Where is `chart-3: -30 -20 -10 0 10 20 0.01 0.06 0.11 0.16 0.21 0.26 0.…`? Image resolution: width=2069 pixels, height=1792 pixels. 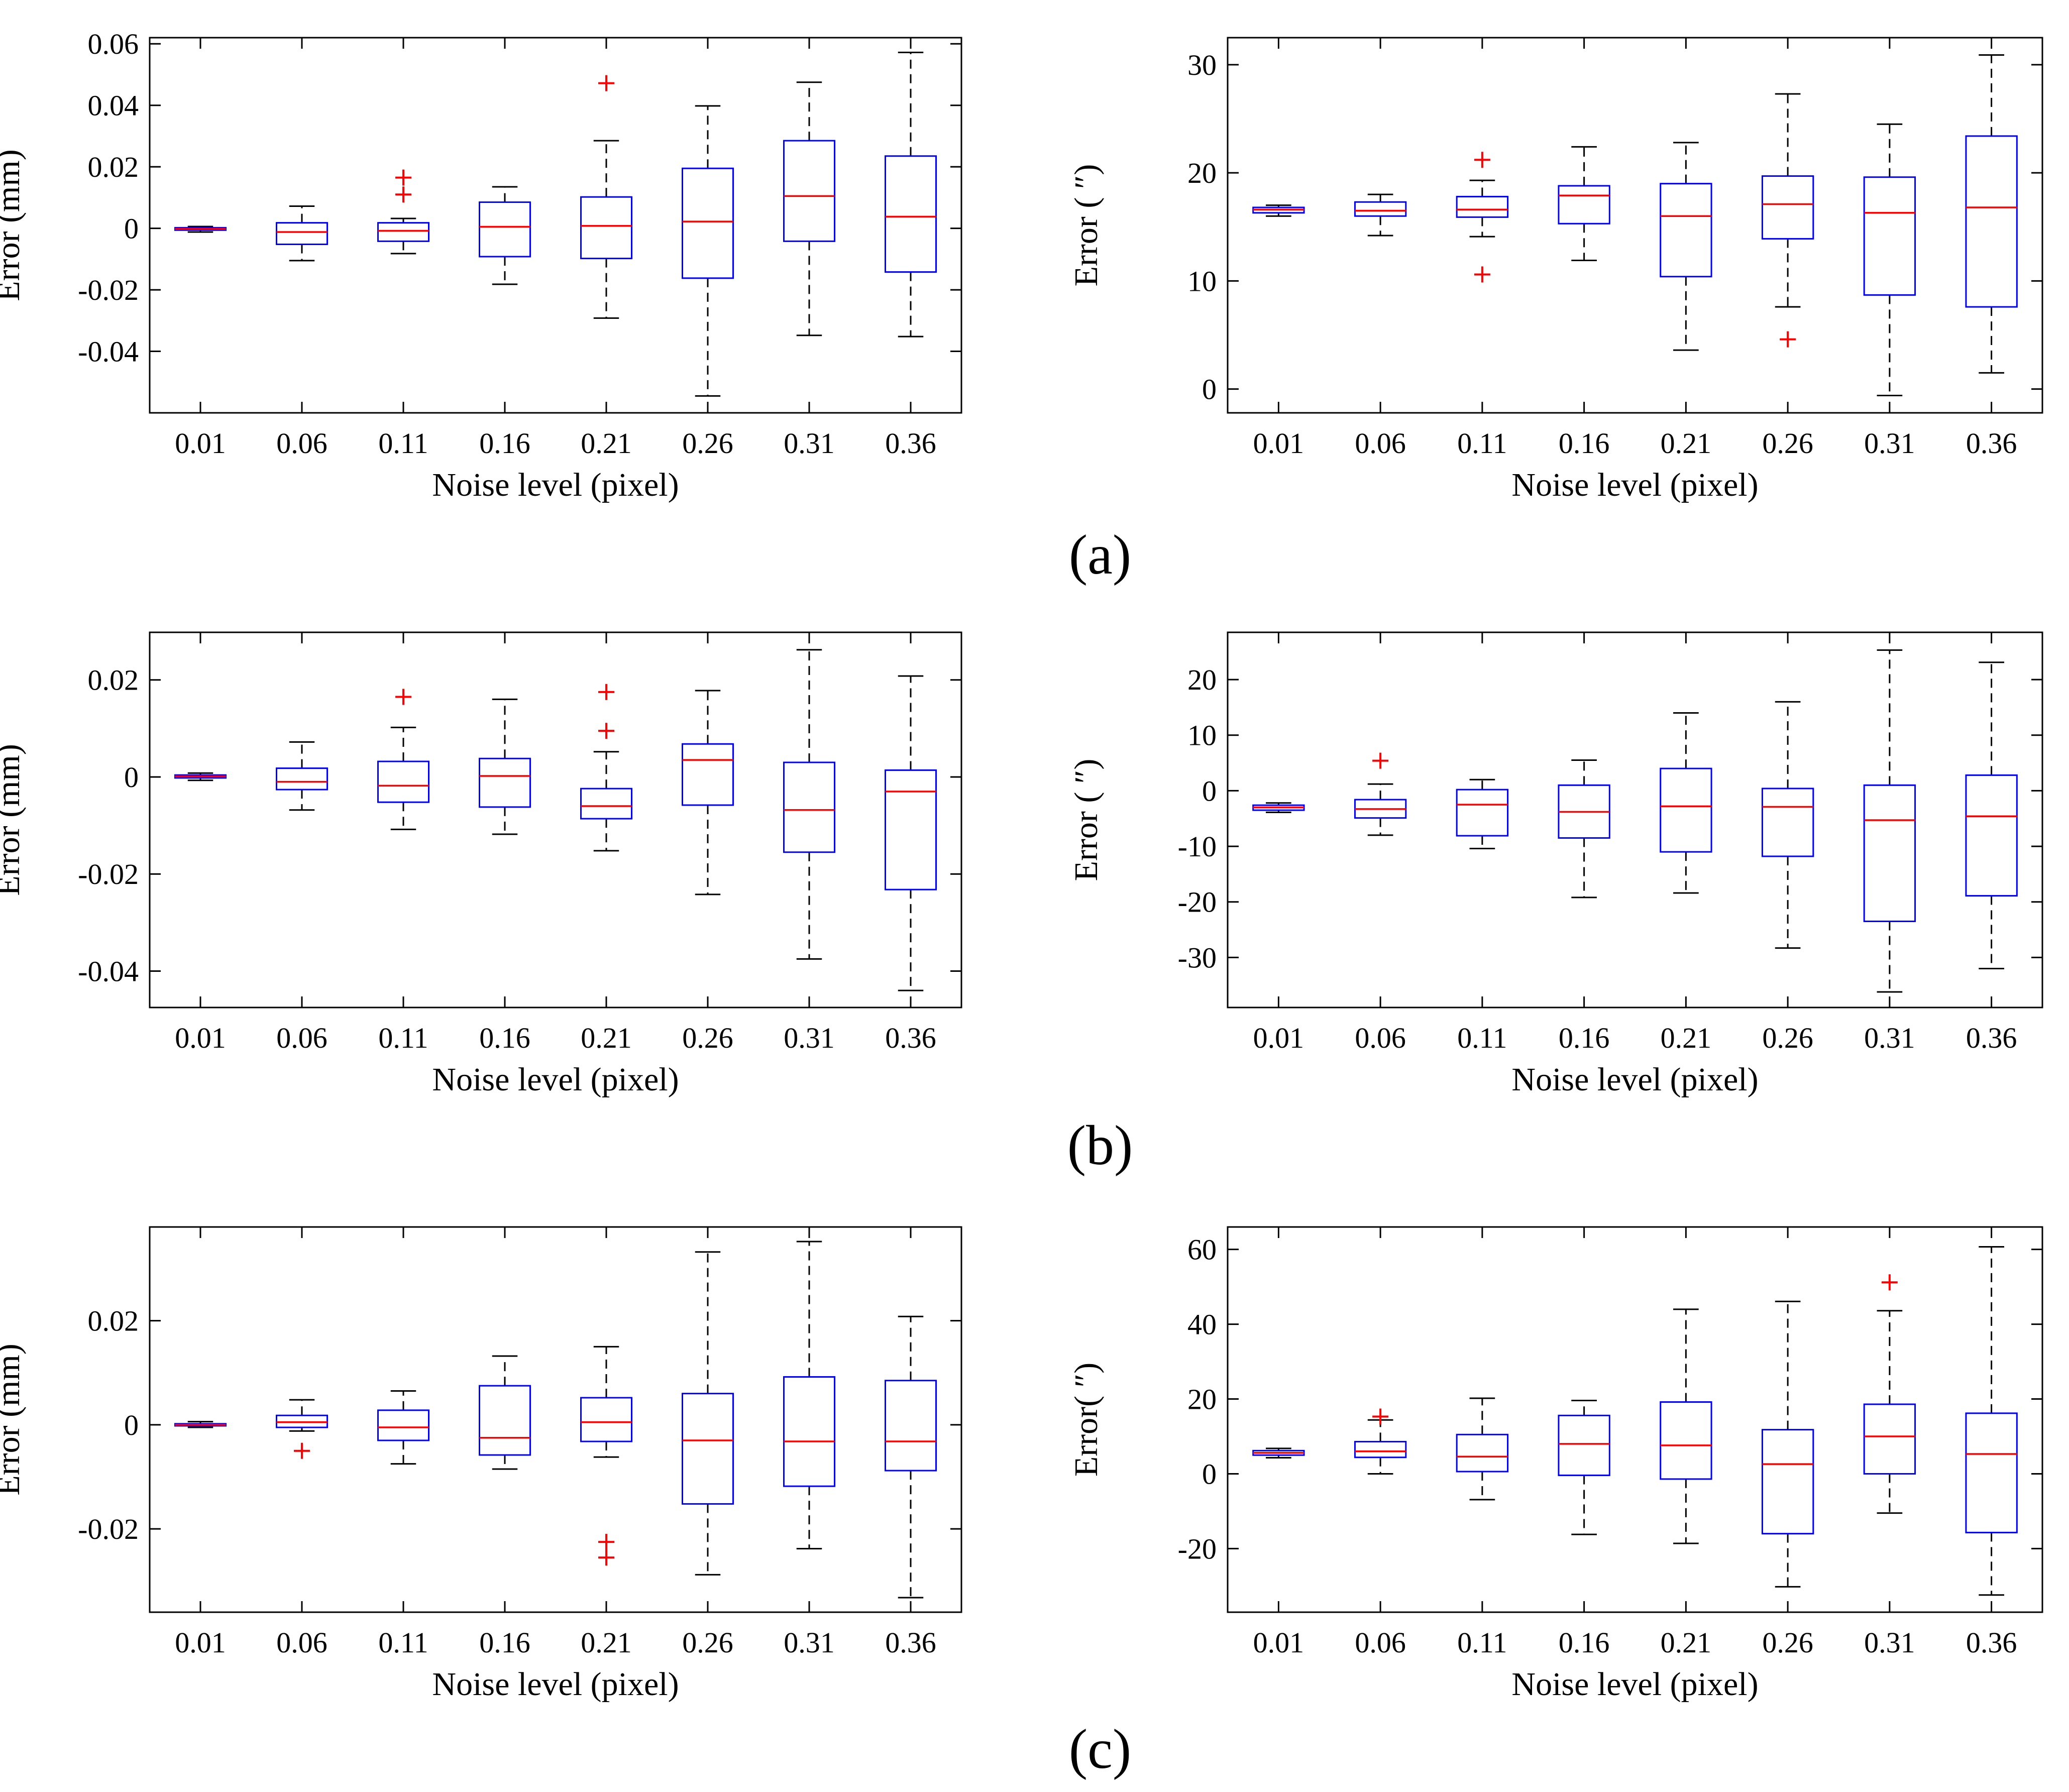
chart-3: -30 -20 -10 0 10 20 0.01 0.06 0.11 0.16 0.21 0.26 0.… is located at coordinates (1555, 864).